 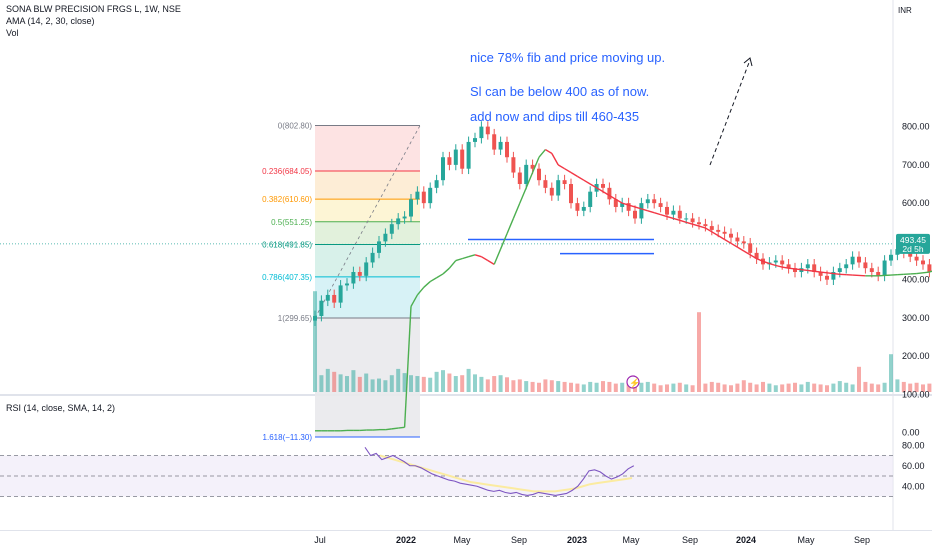 What do you see at coordinates (561, 246) in the screenshot?
I see `horizontal-levels` at bounding box center [561, 246].